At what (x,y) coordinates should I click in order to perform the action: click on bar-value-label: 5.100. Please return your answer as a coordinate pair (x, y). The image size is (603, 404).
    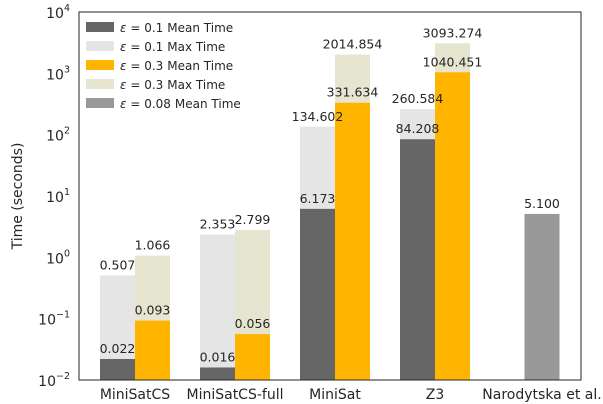
    Looking at the image, I should click on (542, 203).